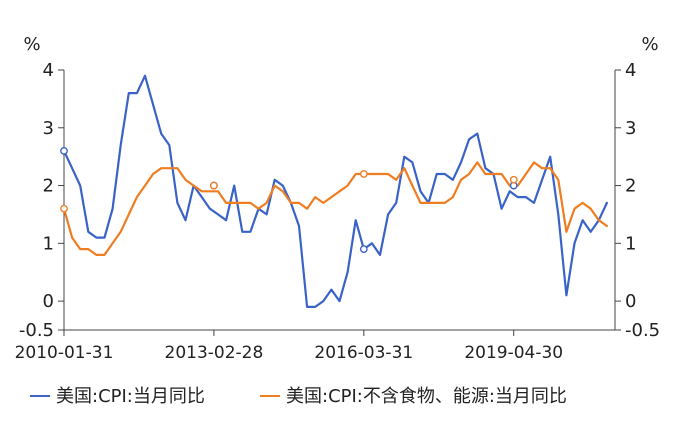 The height and width of the screenshot is (425, 684). I want to click on left-axis-unit: %, so click(31, 44).